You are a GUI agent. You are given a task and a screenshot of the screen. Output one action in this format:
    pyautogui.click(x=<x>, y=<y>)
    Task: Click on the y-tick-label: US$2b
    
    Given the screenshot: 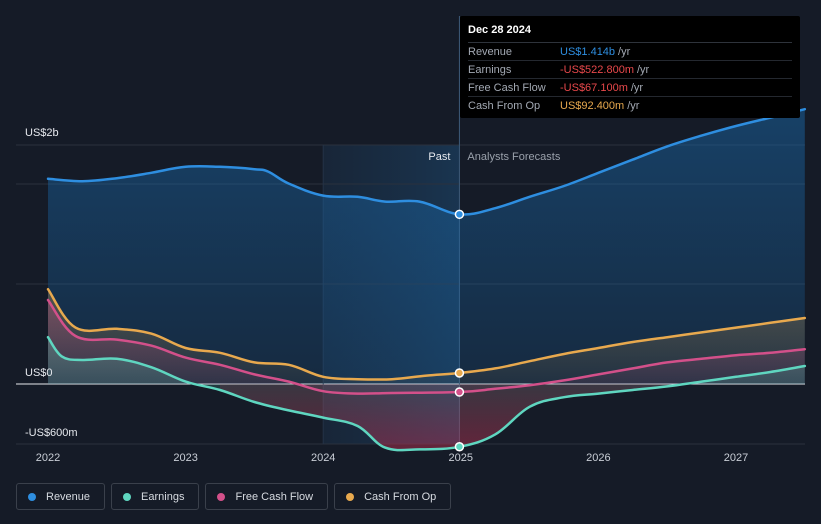 What is the action you would take?
    pyautogui.click(x=42, y=133)
    